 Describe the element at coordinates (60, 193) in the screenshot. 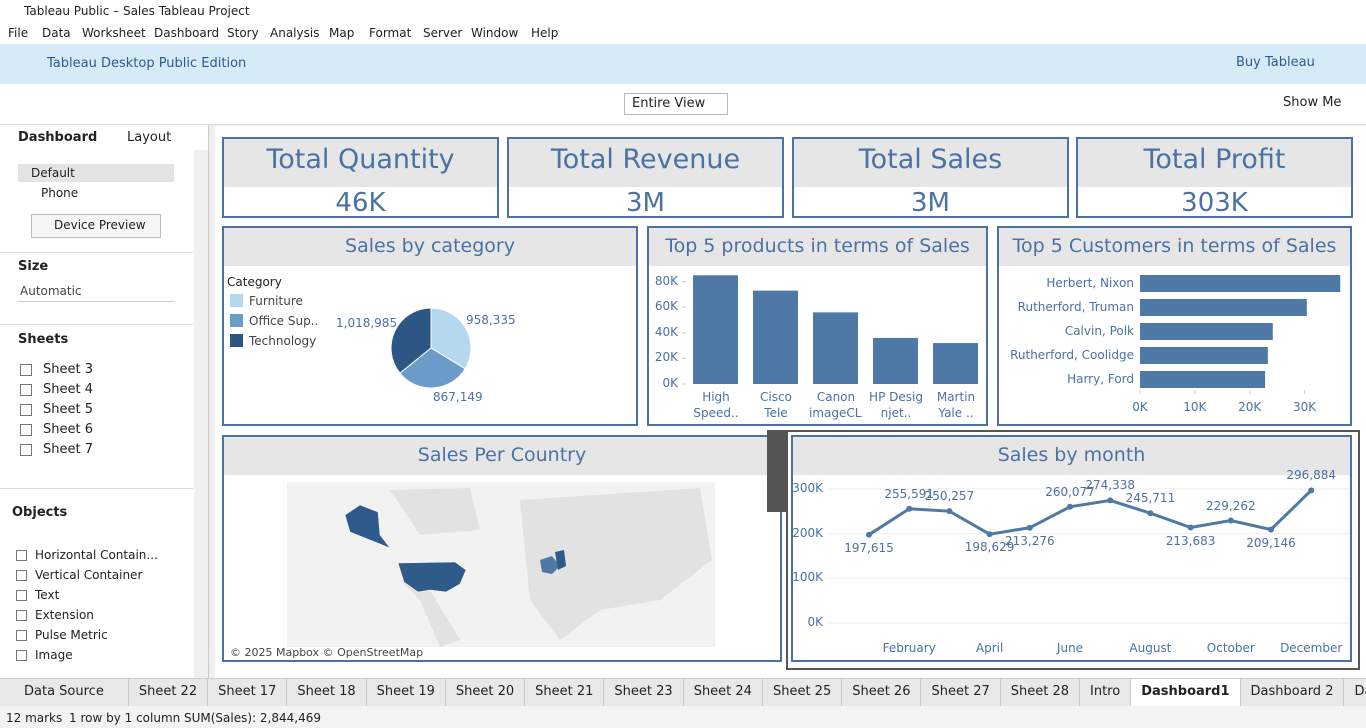

I see `device: Phone` at that location.